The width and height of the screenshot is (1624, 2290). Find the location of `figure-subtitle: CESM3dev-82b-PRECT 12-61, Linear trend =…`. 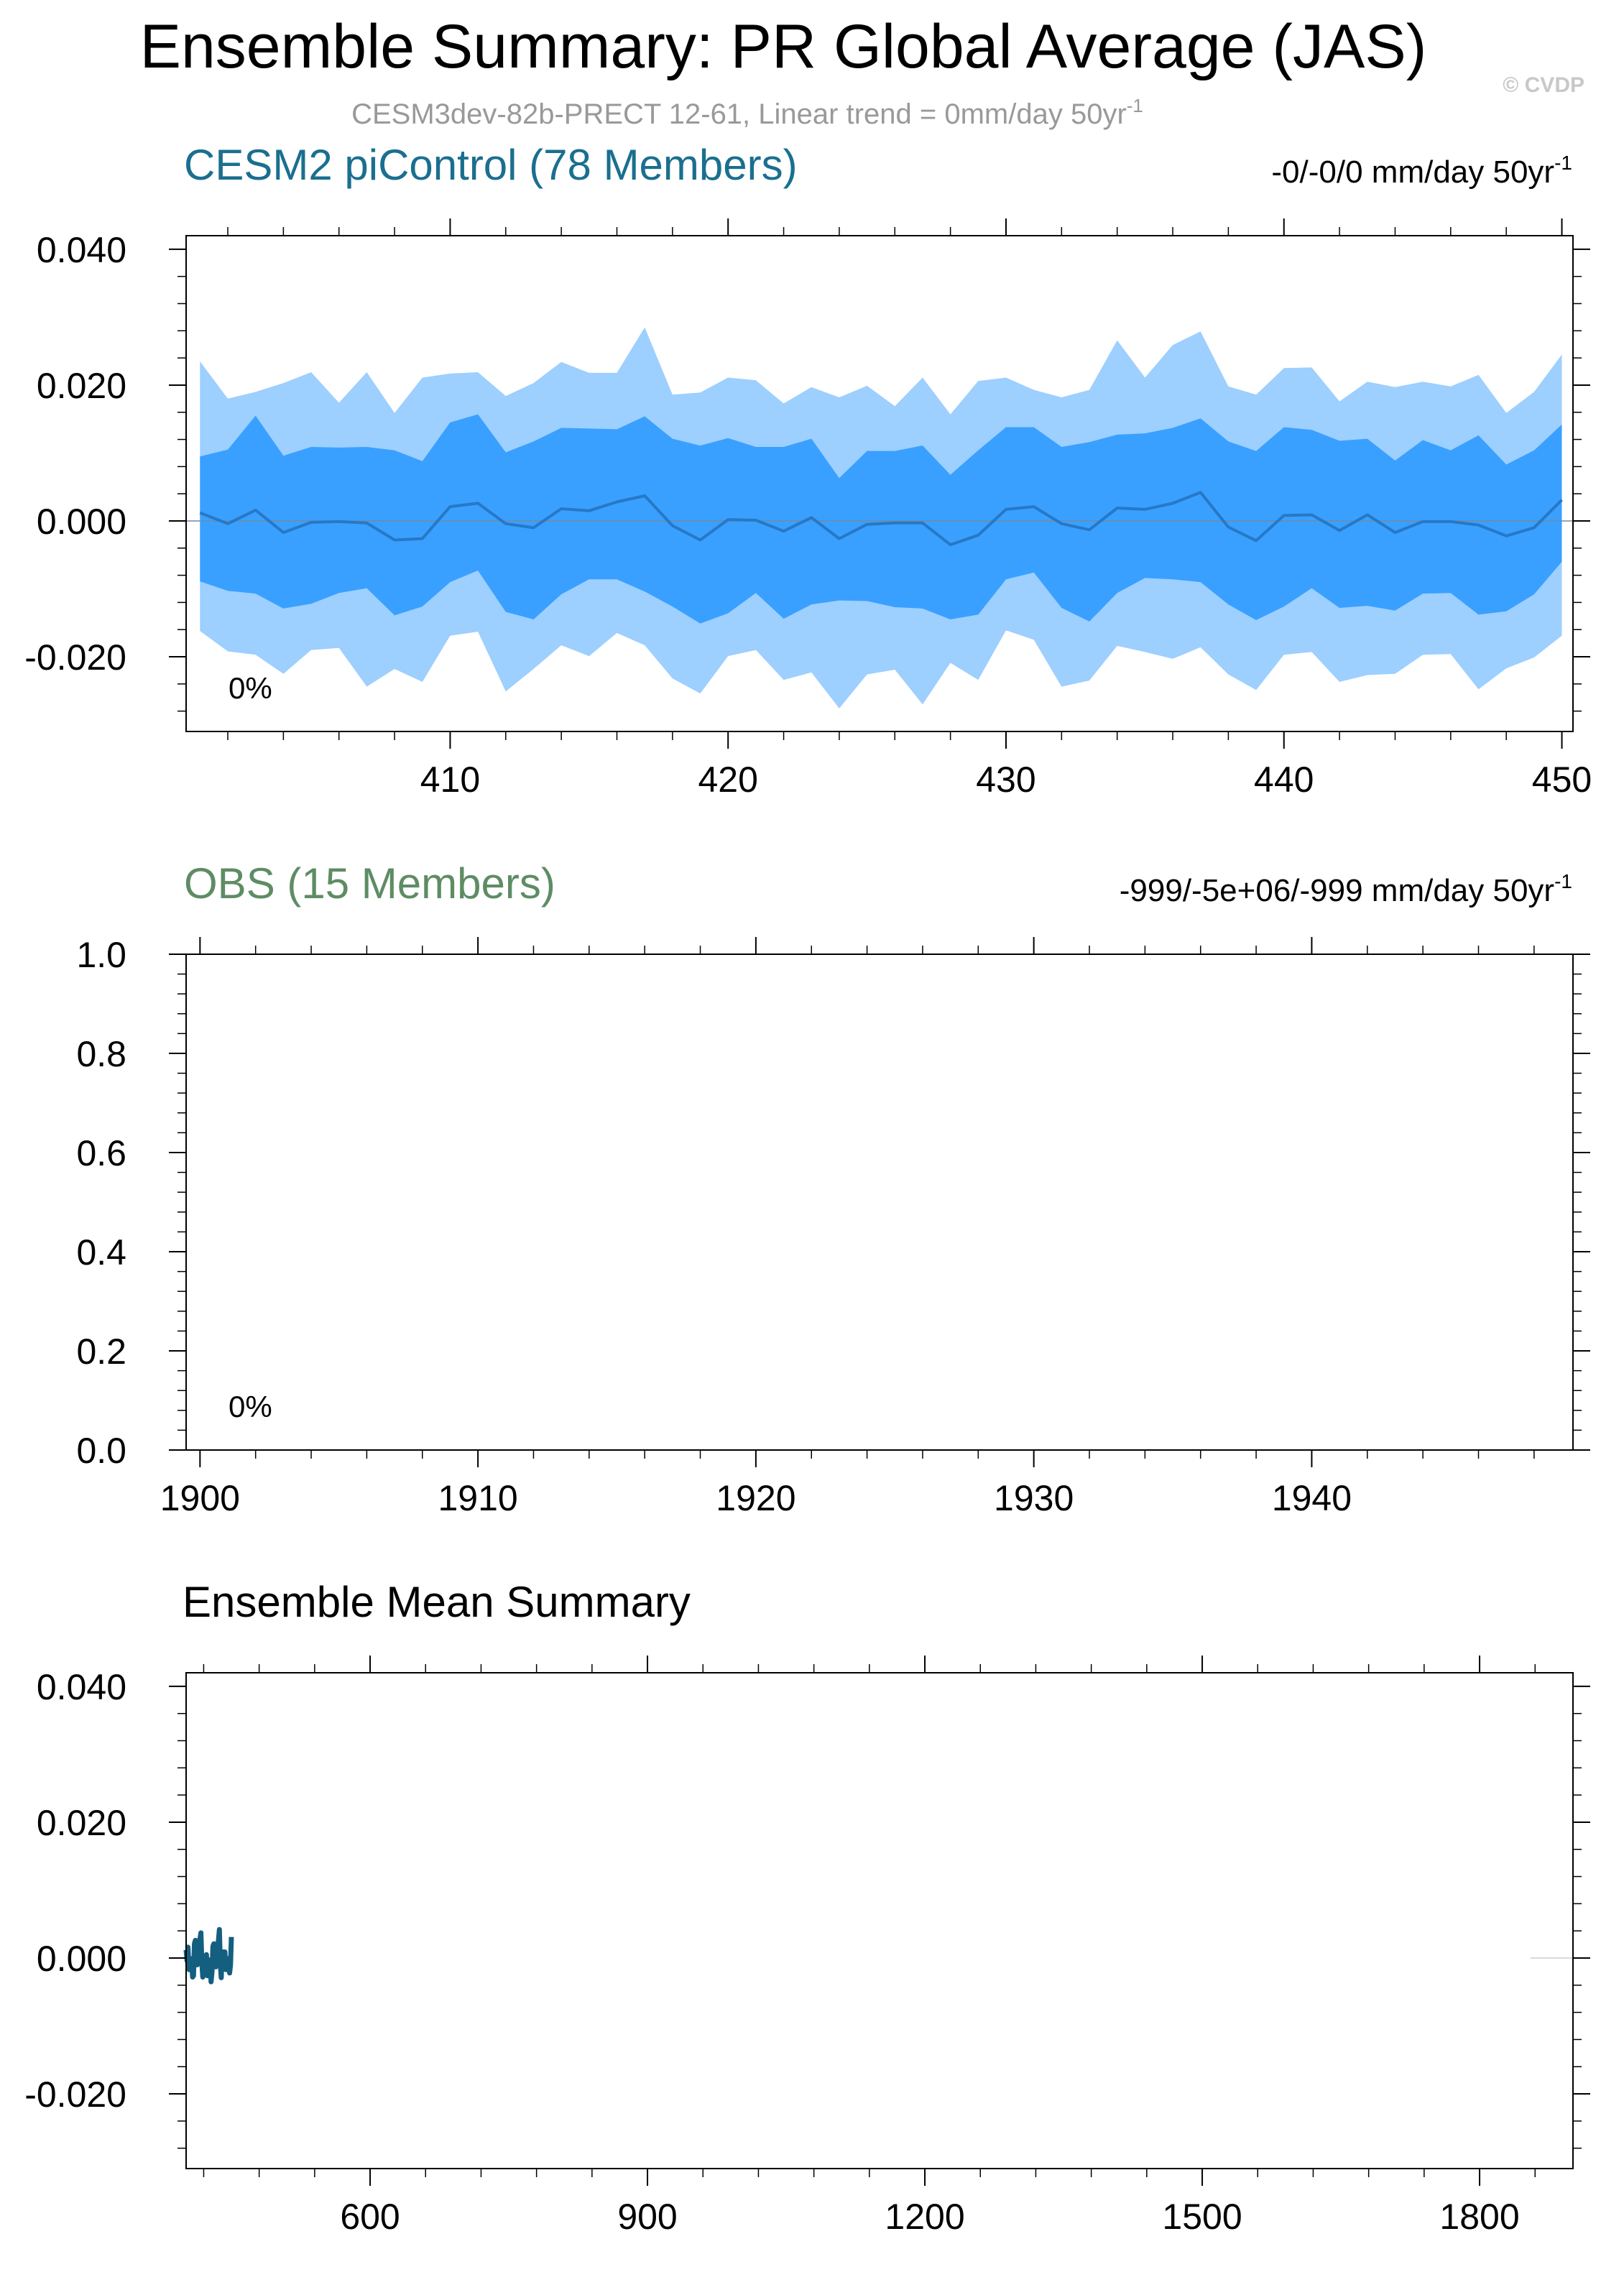

figure-subtitle: CESM3dev-82b-PRECT 12-61, Linear trend =… is located at coordinates (747, 112).